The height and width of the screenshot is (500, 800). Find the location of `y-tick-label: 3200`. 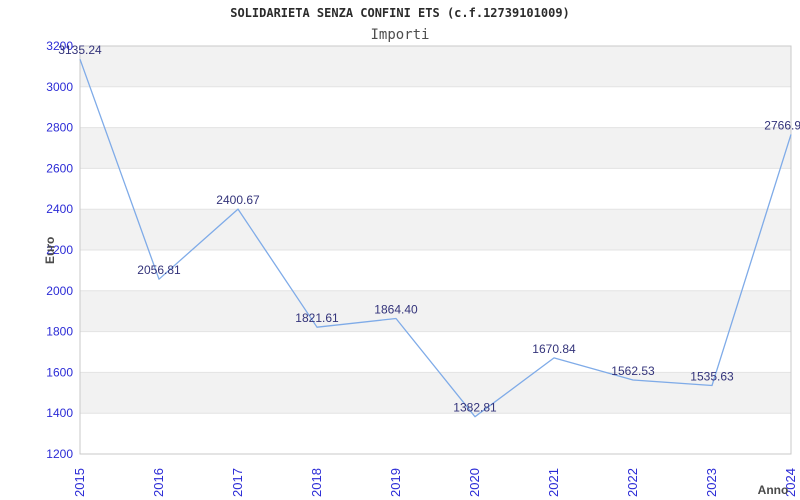

y-tick-label: 3200 is located at coordinates (59, 46).